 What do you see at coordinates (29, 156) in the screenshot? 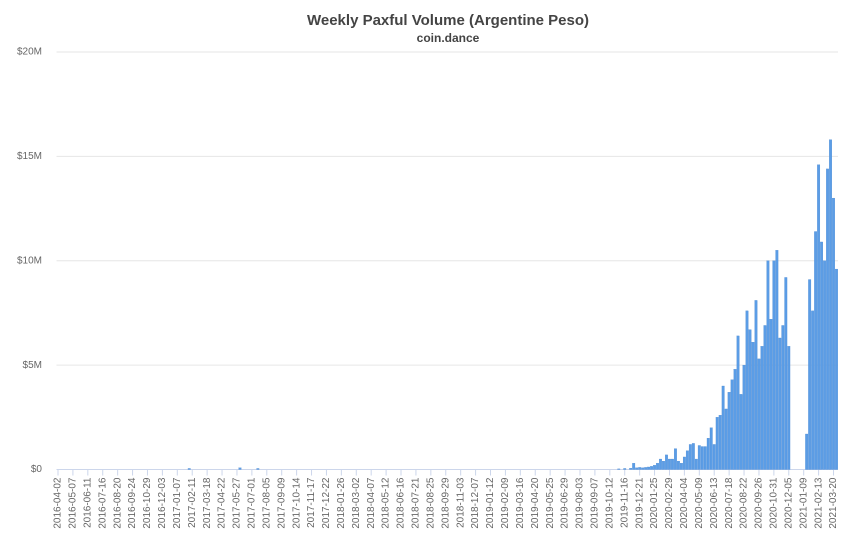
I see `y-tick-label: $15M` at bounding box center [29, 156].